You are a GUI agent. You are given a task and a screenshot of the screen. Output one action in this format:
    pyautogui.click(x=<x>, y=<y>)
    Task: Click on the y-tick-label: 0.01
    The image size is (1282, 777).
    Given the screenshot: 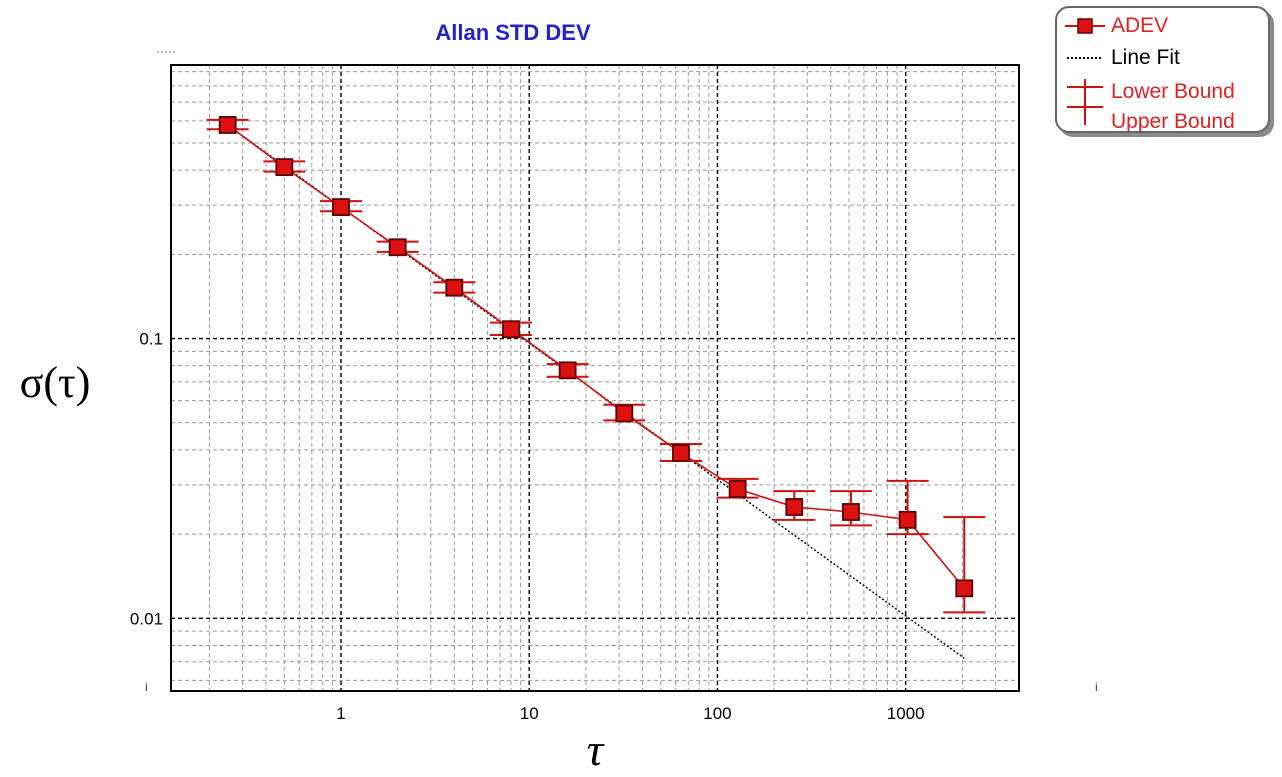 What is the action you would take?
    pyautogui.click(x=146, y=618)
    